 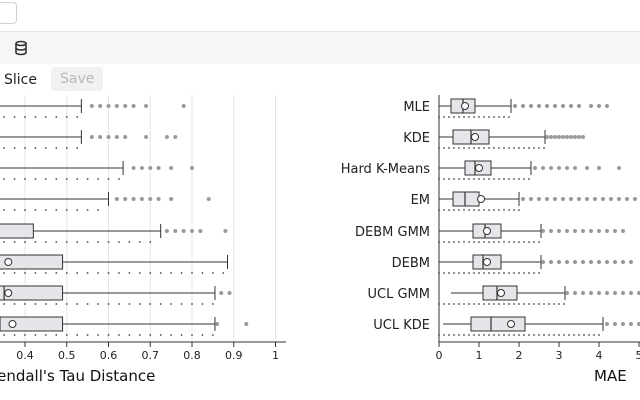 What do you see at coordinates (610, 376) in the screenshot?
I see `x-axis-label: MAE` at bounding box center [610, 376].